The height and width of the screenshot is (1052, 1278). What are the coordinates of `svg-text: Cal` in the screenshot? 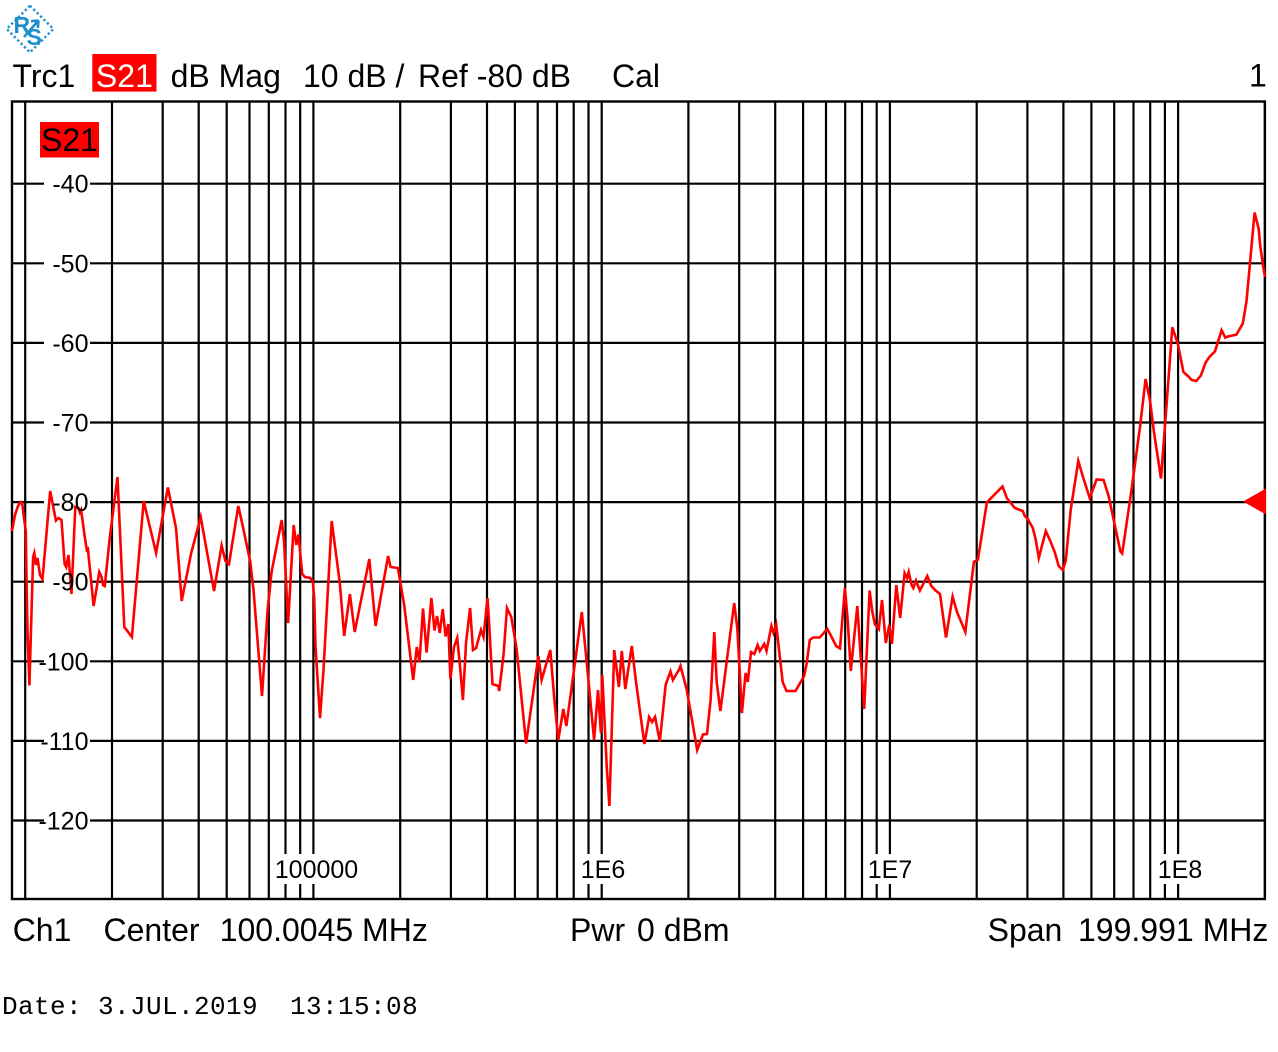 It's located at (636, 76).